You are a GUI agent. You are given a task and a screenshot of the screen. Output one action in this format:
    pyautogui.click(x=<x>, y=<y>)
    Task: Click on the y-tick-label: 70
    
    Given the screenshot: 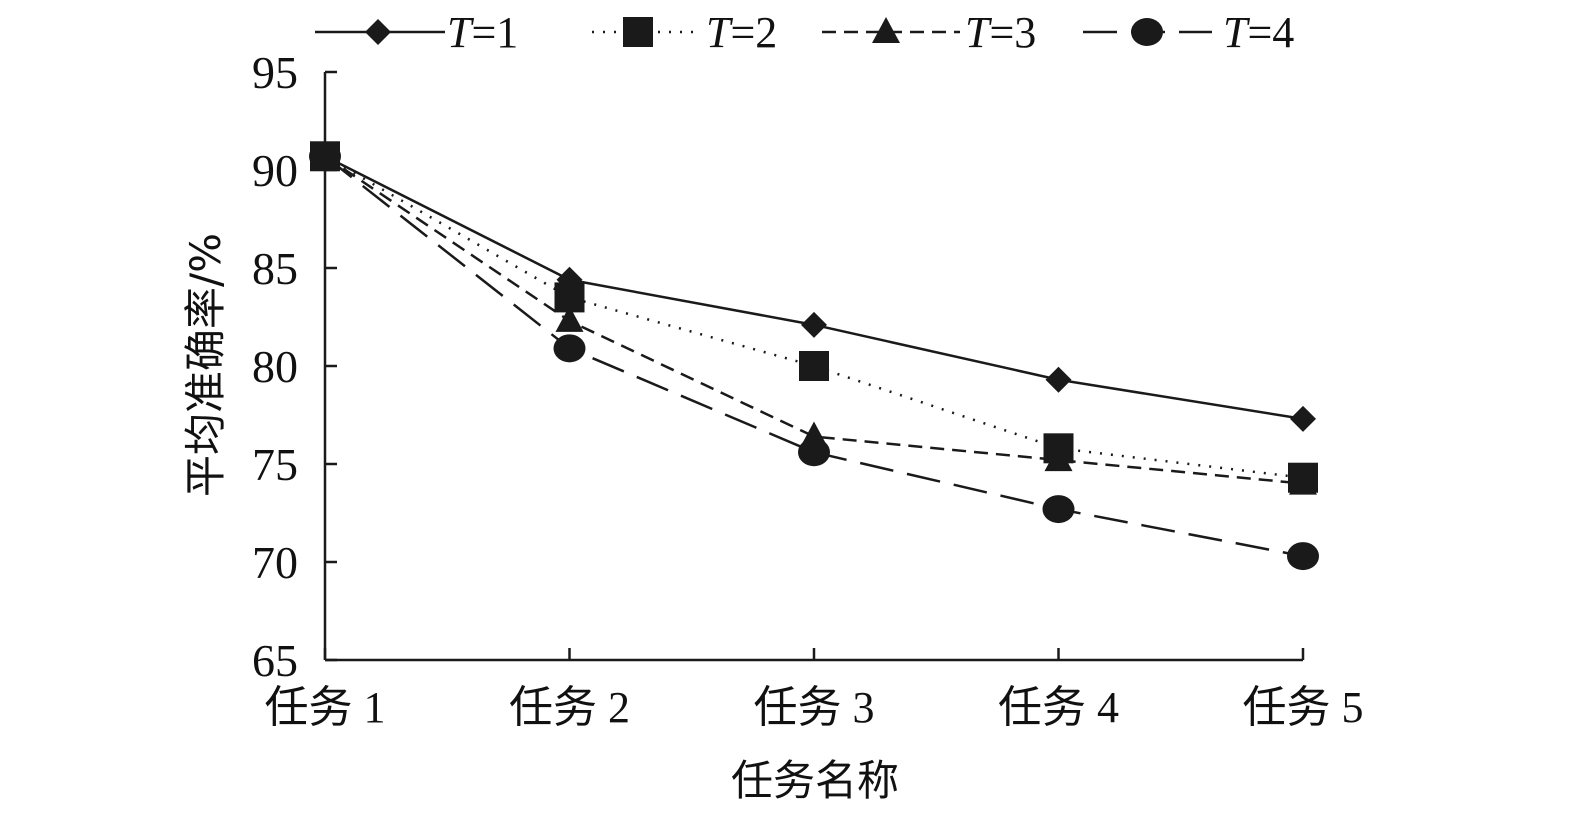 What is the action you would take?
    pyautogui.click(x=275, y=562)
    